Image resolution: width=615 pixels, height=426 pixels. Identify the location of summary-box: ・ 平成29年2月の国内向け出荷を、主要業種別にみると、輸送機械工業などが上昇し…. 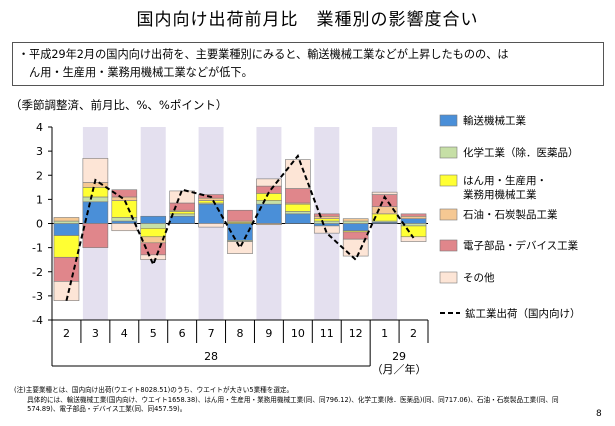
(308, 64).